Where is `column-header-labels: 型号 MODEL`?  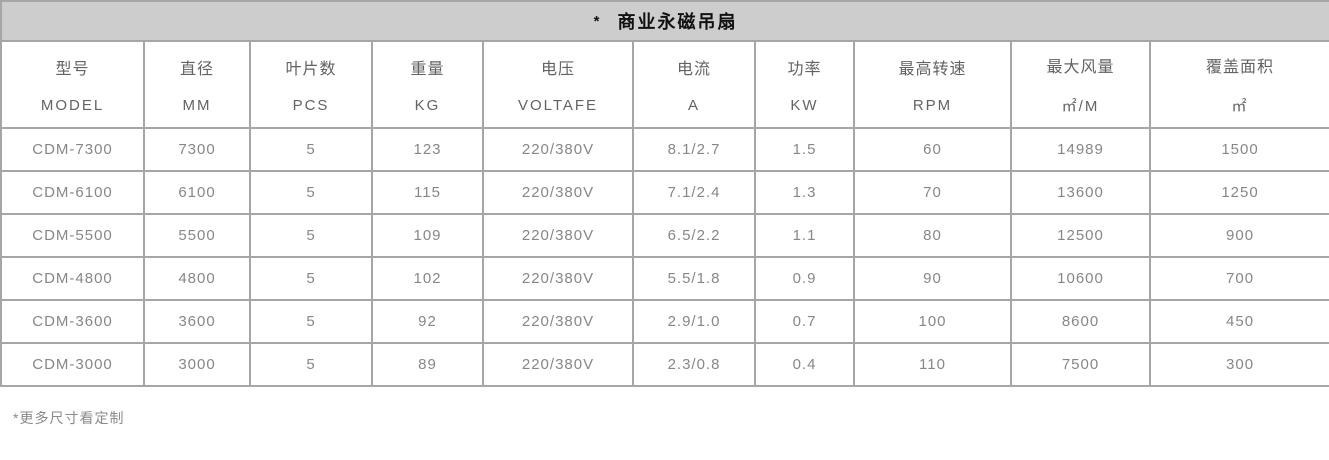 column-header-labels: 型号 MODEL is located at coordinates (72, 84).